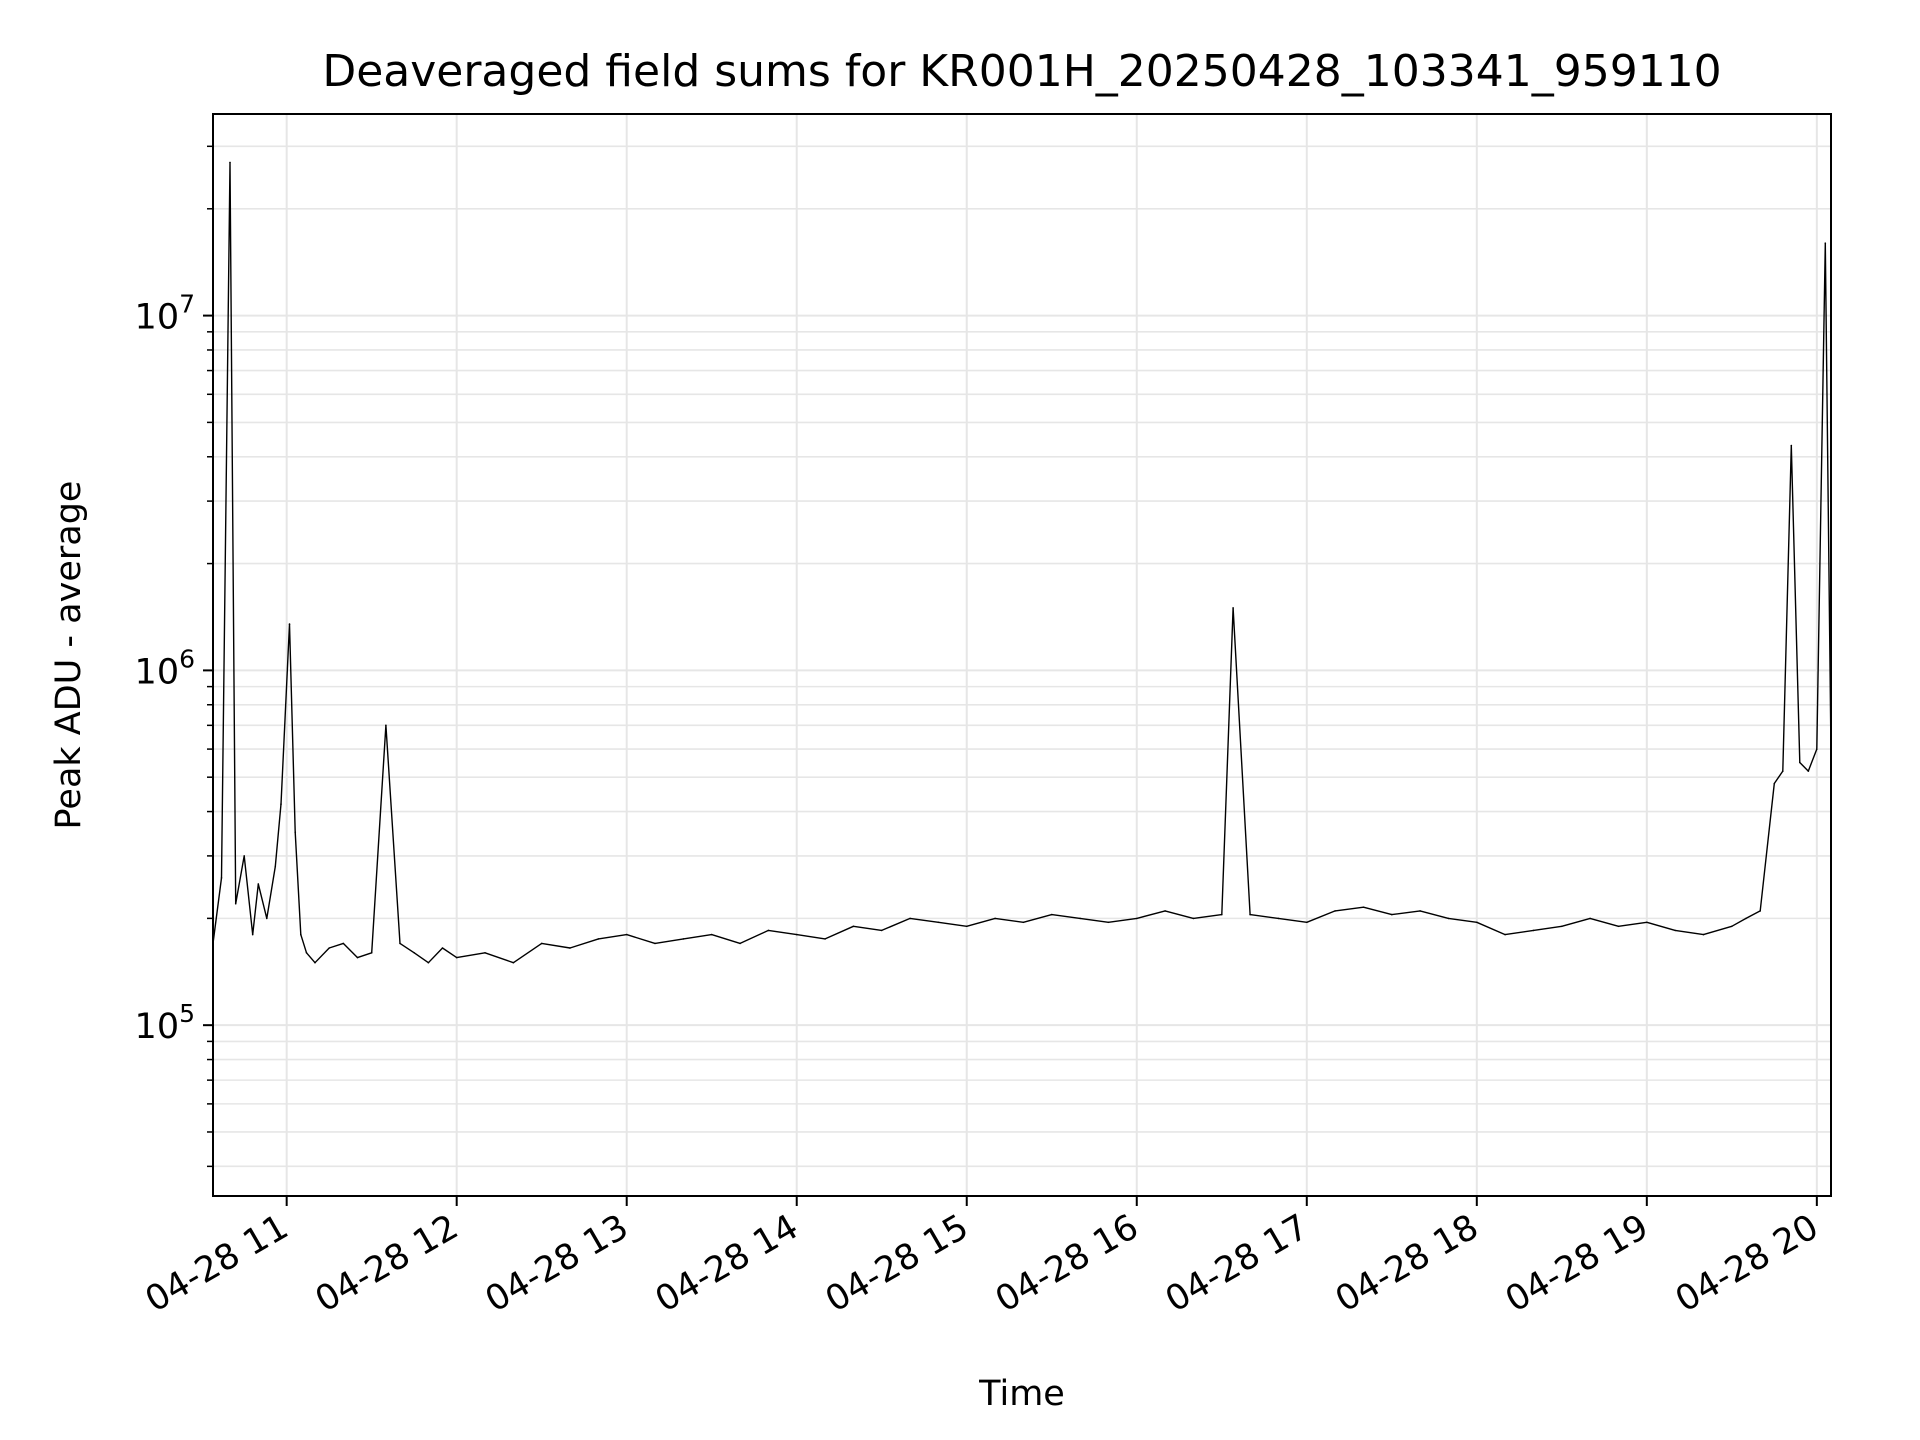 This screenshot has height=1440, width=1920. Describe the element at coordinates (217, 1263) in the screenshot. I see `x-tick-label: 04-28 11` at that location.